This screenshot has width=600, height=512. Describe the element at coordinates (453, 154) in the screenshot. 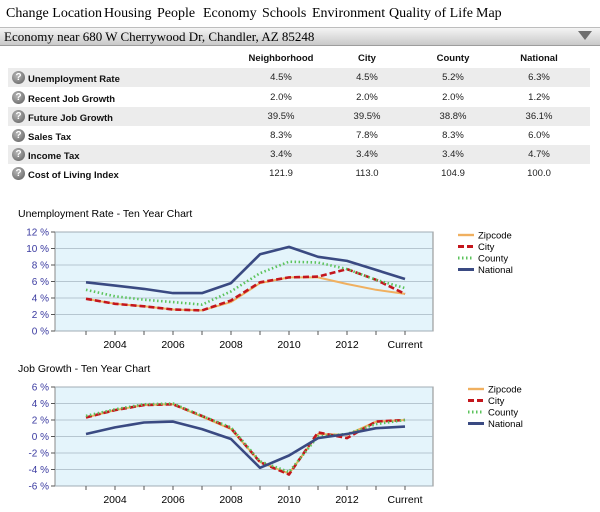

I see `cell-county: 3.4%` at that location.